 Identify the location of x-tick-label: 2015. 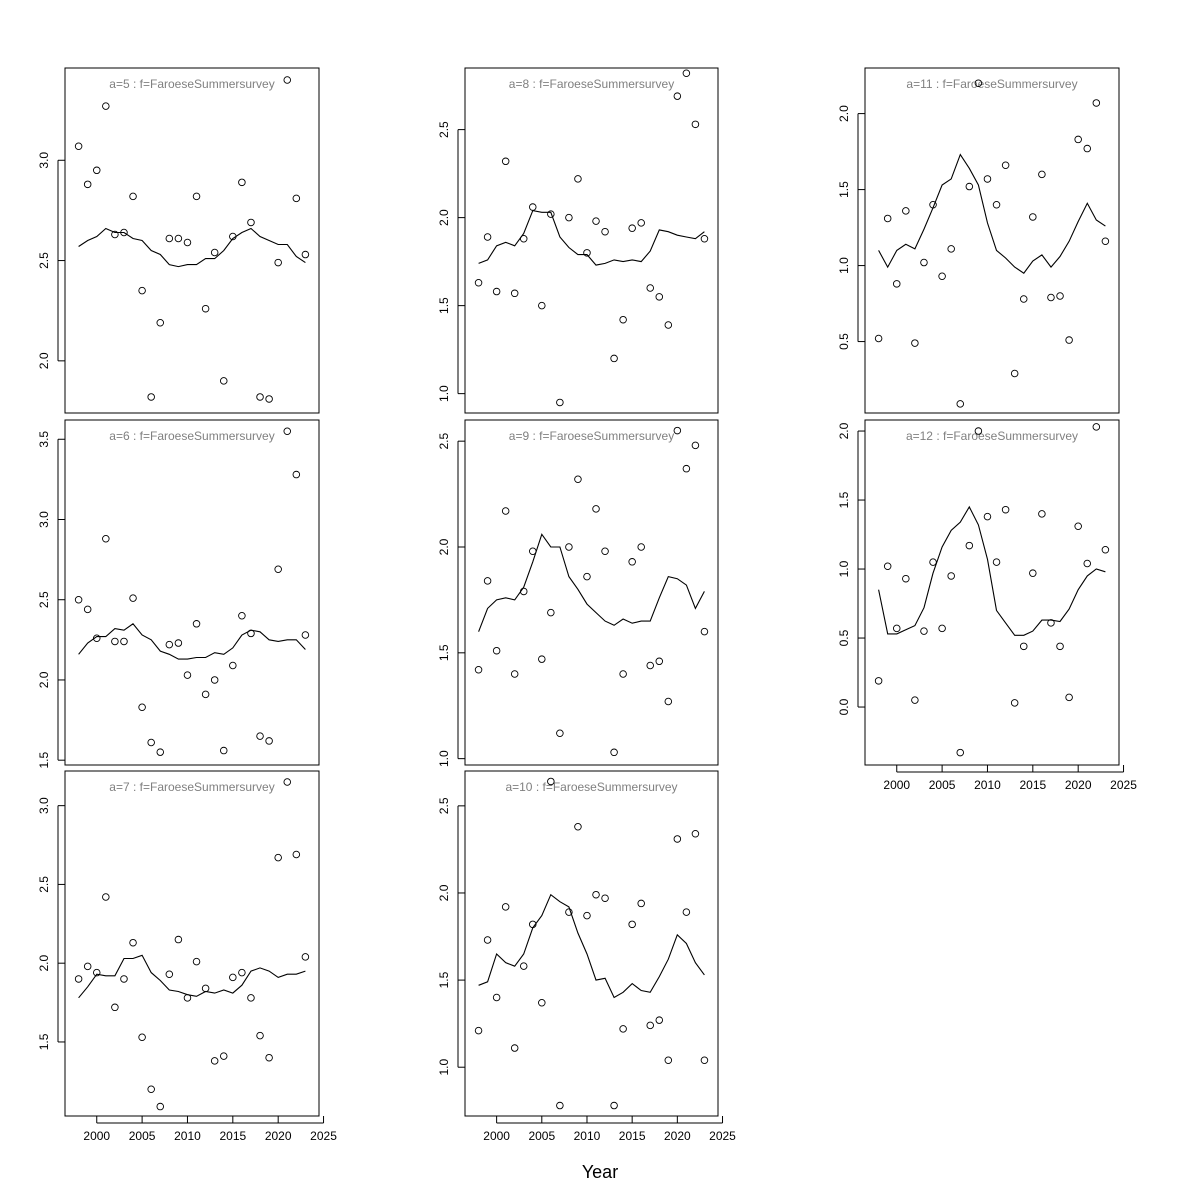
(232, 1136).